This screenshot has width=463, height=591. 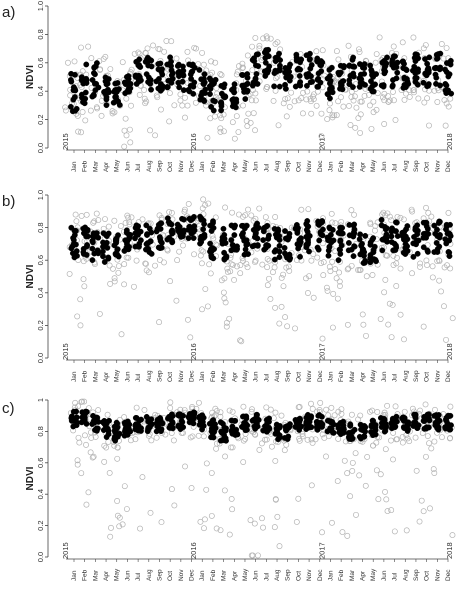 What do you see at coordinates (330, 166) in the screenshot?
I see `month-tick-label: Jan` at bounding box center [330, 166].